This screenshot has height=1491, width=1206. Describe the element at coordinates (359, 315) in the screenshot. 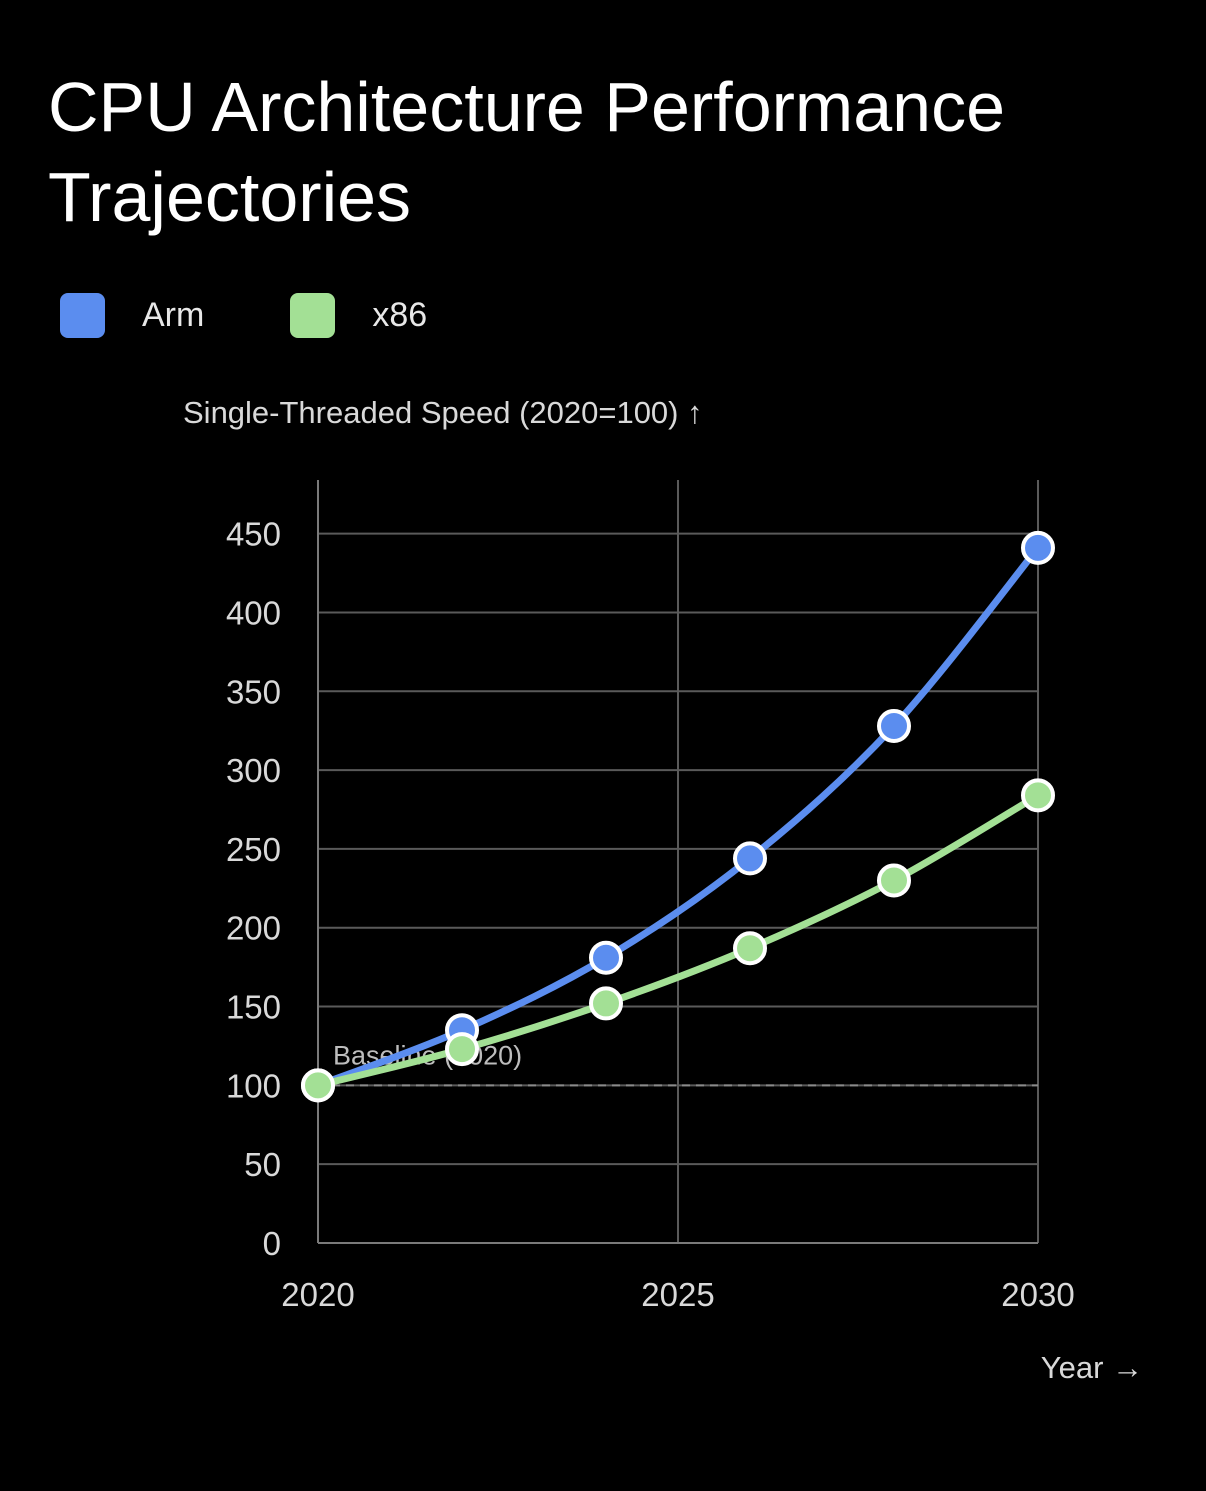

I see `legend-item-x86: x86` at that location.